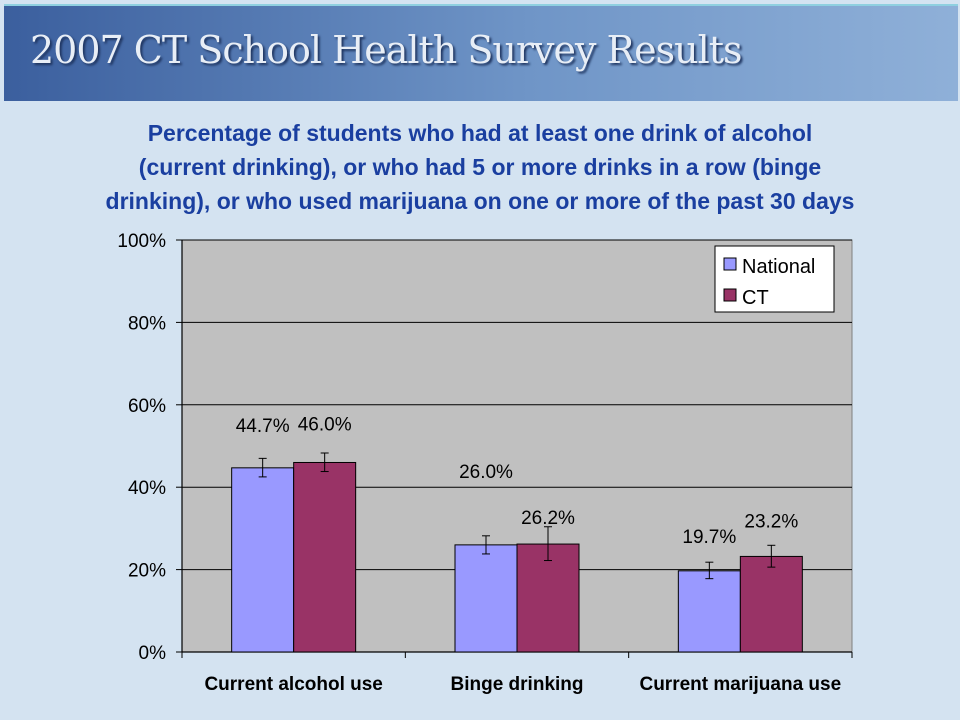 The image size is (960, 720). What do you see at coordinates (147, 488) in the screenshot?
I see `y-tick-label: 40%` at bounding box center [147, 488].